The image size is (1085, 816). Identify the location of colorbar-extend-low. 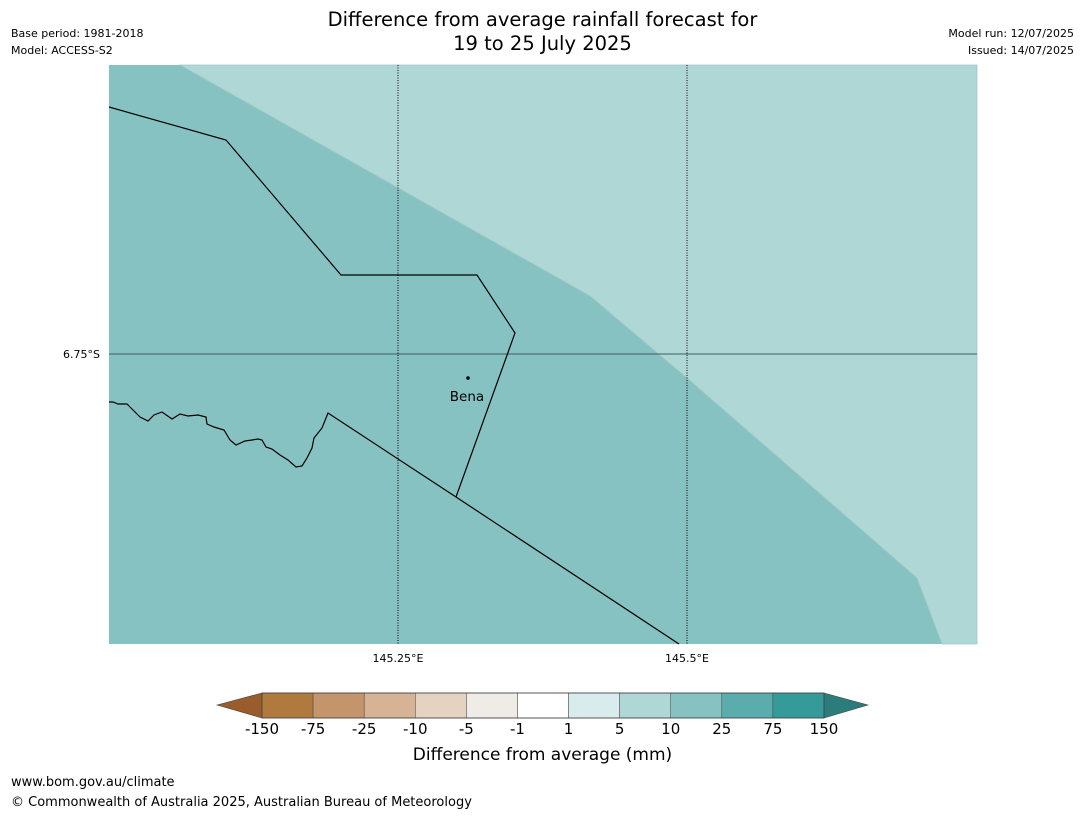
(239, 705).